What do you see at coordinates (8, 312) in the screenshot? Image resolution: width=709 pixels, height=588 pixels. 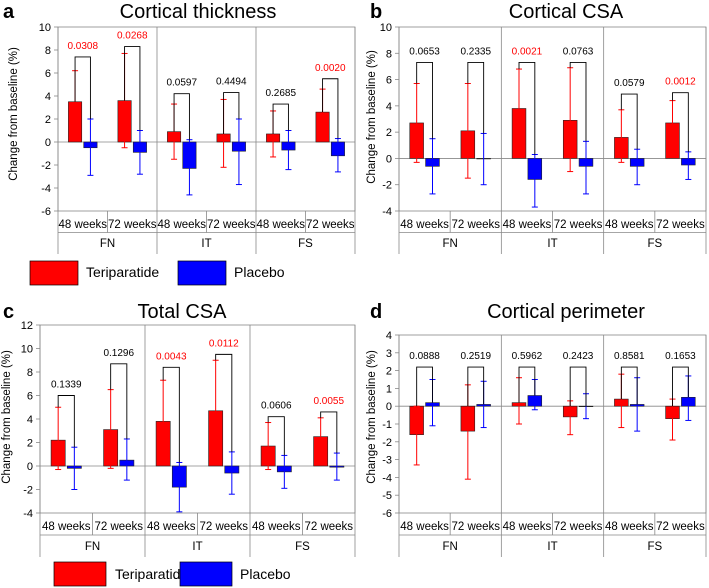 I see `panel-letter: c` at bounding box center [8, 312].